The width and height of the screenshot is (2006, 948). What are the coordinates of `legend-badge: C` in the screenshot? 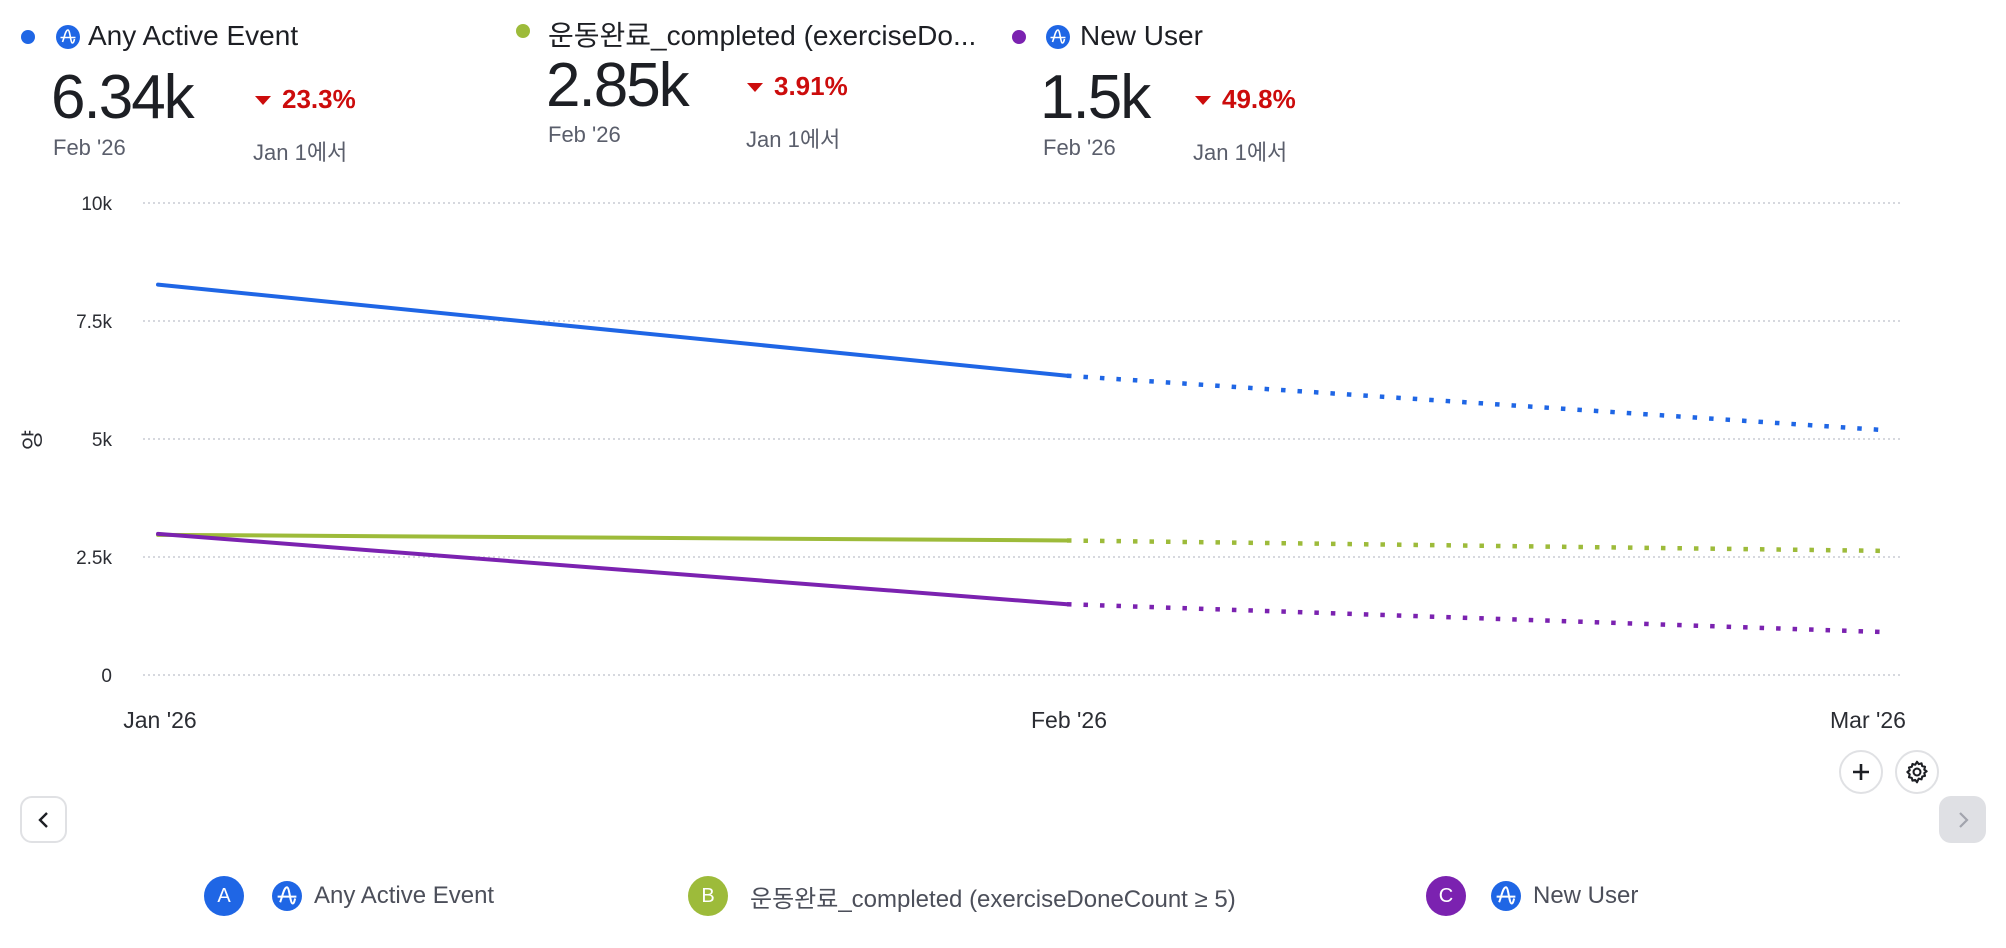 It's located at (1446, 896).